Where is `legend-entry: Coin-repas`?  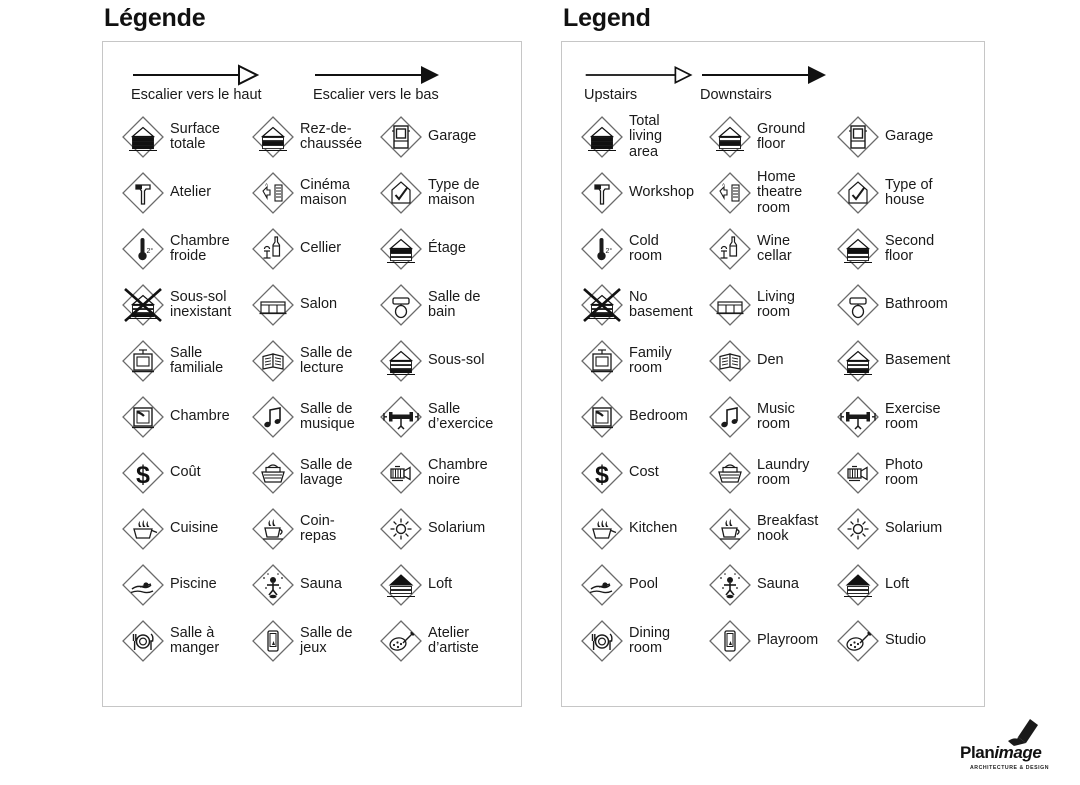 legend-entry: Coin-repas is located at coordinates (315, 529).